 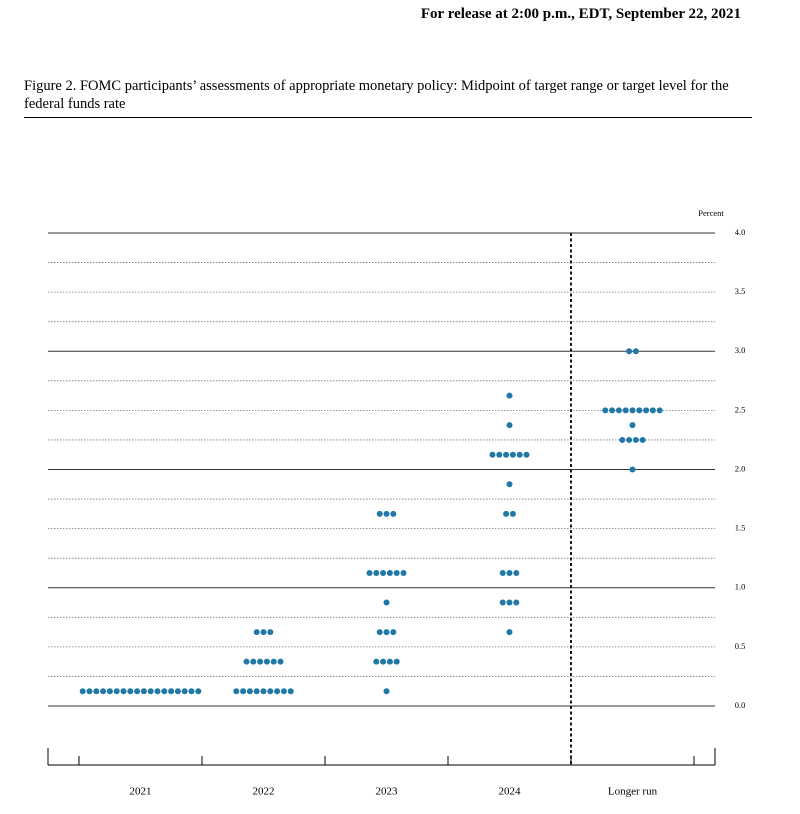 What do you see at coordinates (740, 705) in the screenshot?
I see `y-tick-label: 0.0` at bounding box center [740, 705].